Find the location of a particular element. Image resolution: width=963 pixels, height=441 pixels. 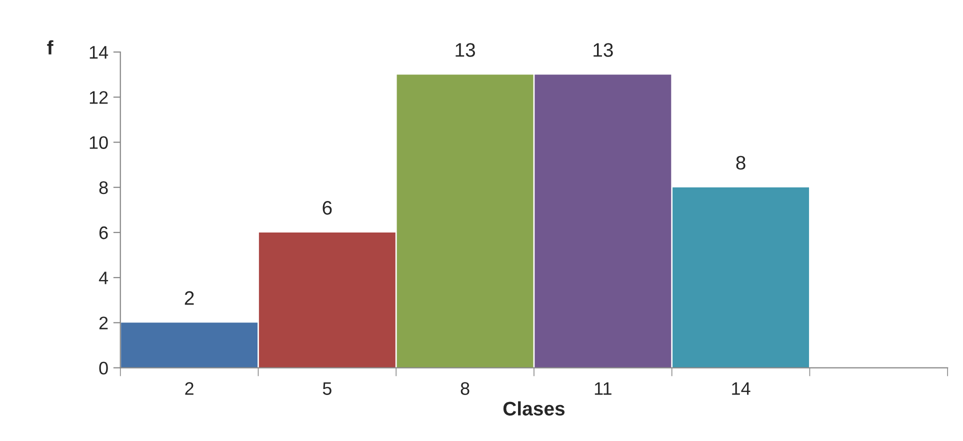

y-tick-label: 14 is located at coordinates (99, 52).